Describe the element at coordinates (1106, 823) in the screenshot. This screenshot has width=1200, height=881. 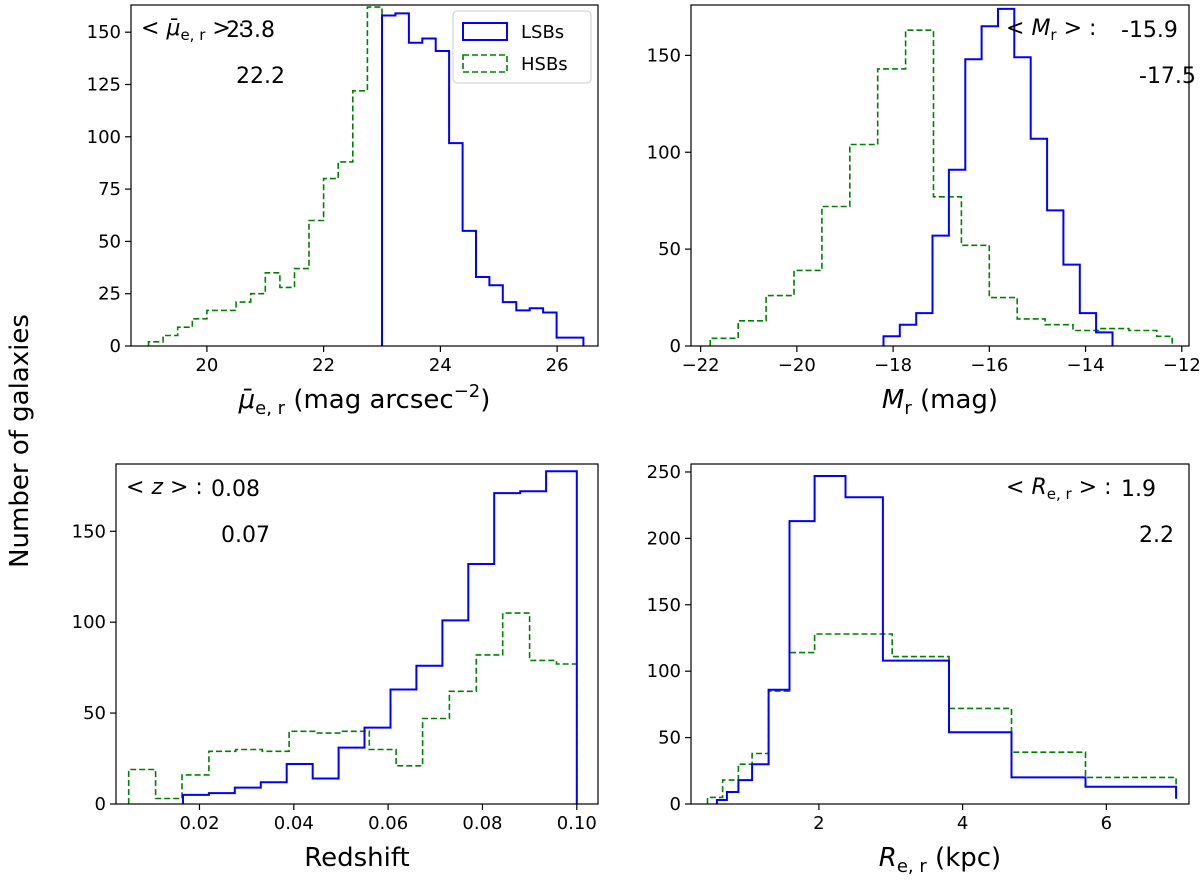
I see `x-tick-label: 6` at that location.